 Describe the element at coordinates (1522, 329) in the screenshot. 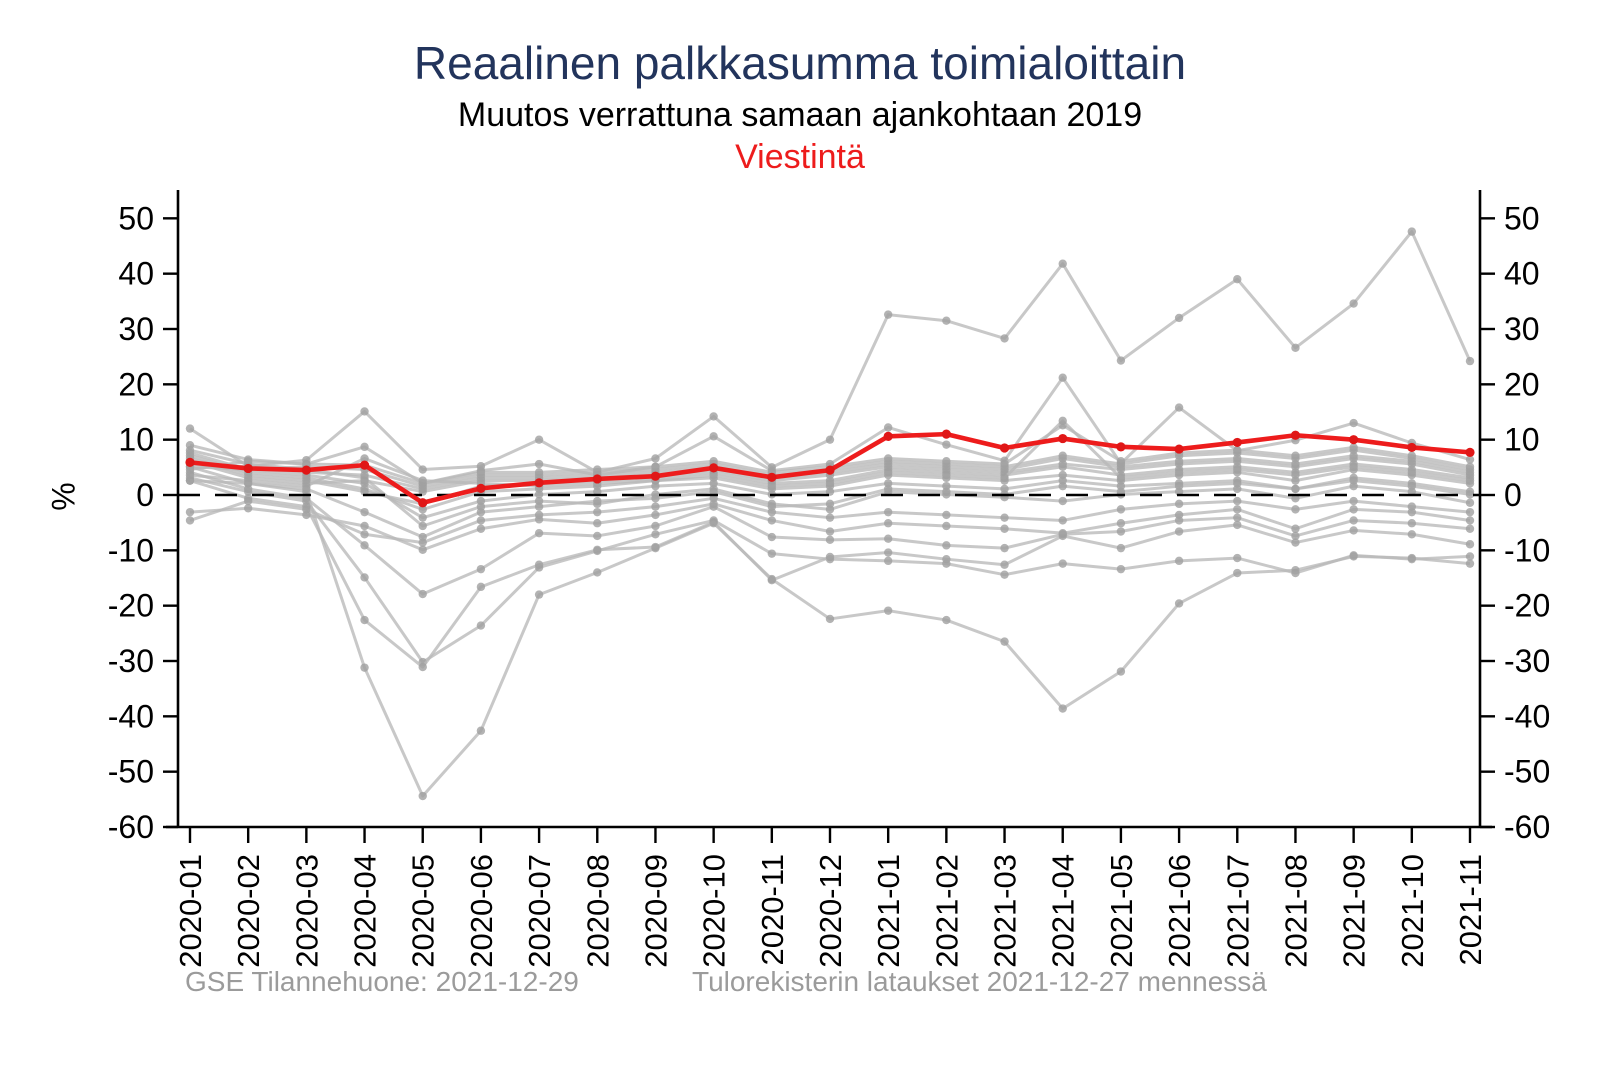

I see `y-tick-label-right: 30` at that location.